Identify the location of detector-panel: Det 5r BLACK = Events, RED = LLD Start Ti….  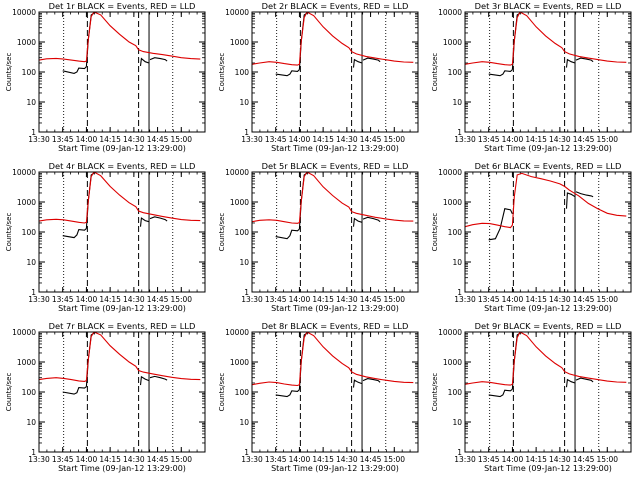
(318, 237).